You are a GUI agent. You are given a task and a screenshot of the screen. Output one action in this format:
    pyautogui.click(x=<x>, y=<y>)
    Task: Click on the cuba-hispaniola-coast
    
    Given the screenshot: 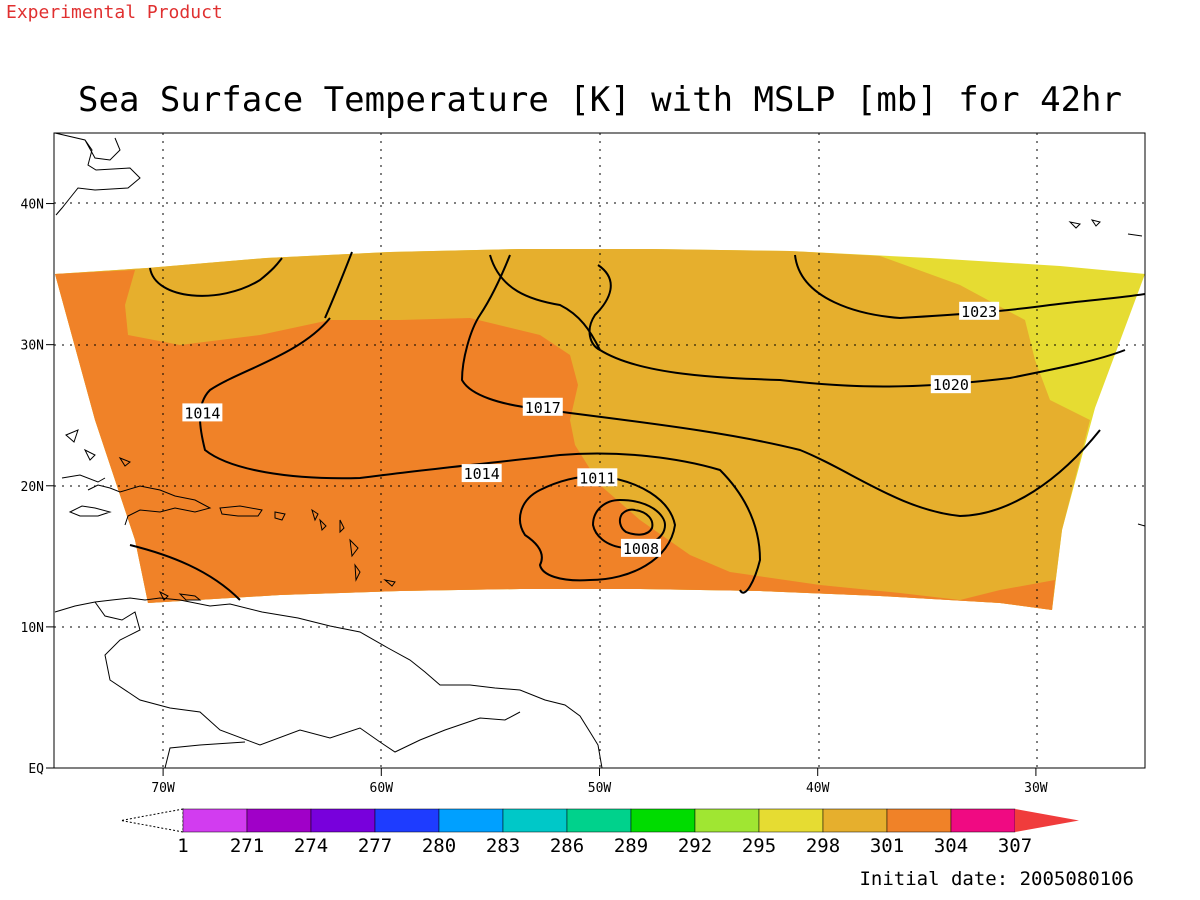 What is the action you would take?
    pyautogui.click(x=136, y=500)
    